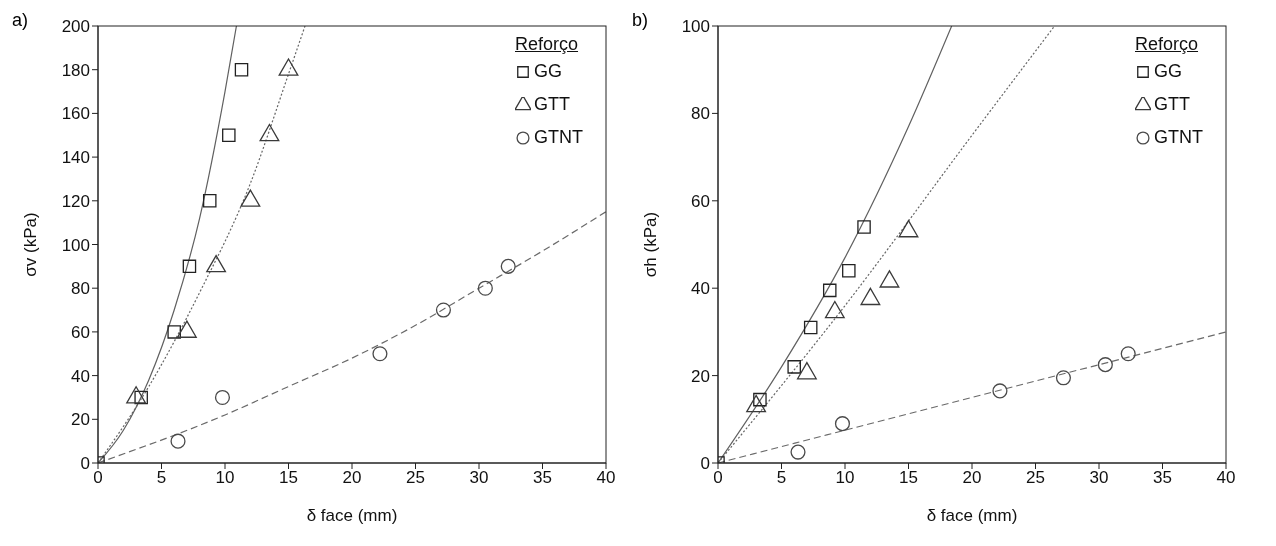 This screenshot has height=546, width=1276. Describe the element at coordinates (75, 201) in the screenshot. I see `y-tick-label: 120` at that location.